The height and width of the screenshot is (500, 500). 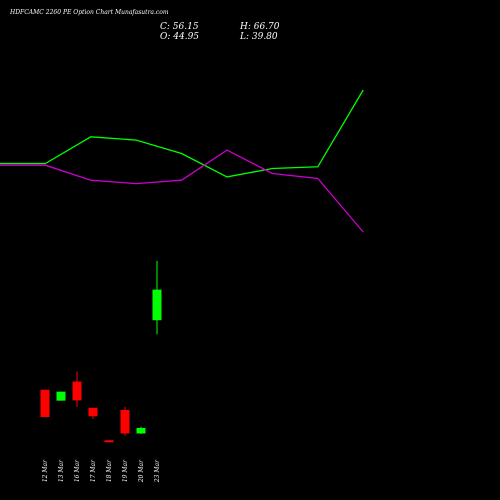 I want to click on indicator-line-magenta, so click(x=182, y=191).